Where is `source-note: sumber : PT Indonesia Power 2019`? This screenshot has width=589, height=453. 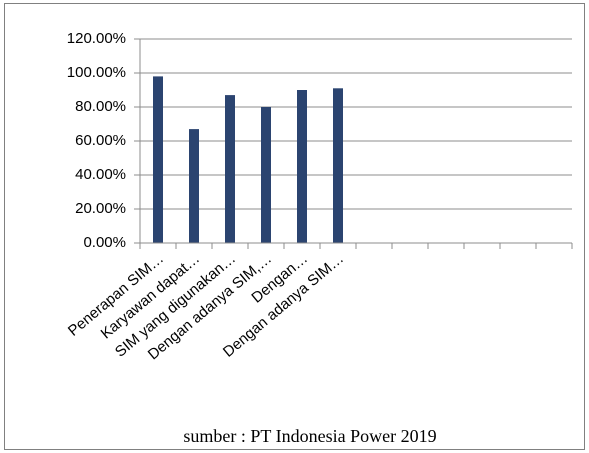
source-note: sumber : PT Indonesia Power 2019 is located at coordinates (309, 436).